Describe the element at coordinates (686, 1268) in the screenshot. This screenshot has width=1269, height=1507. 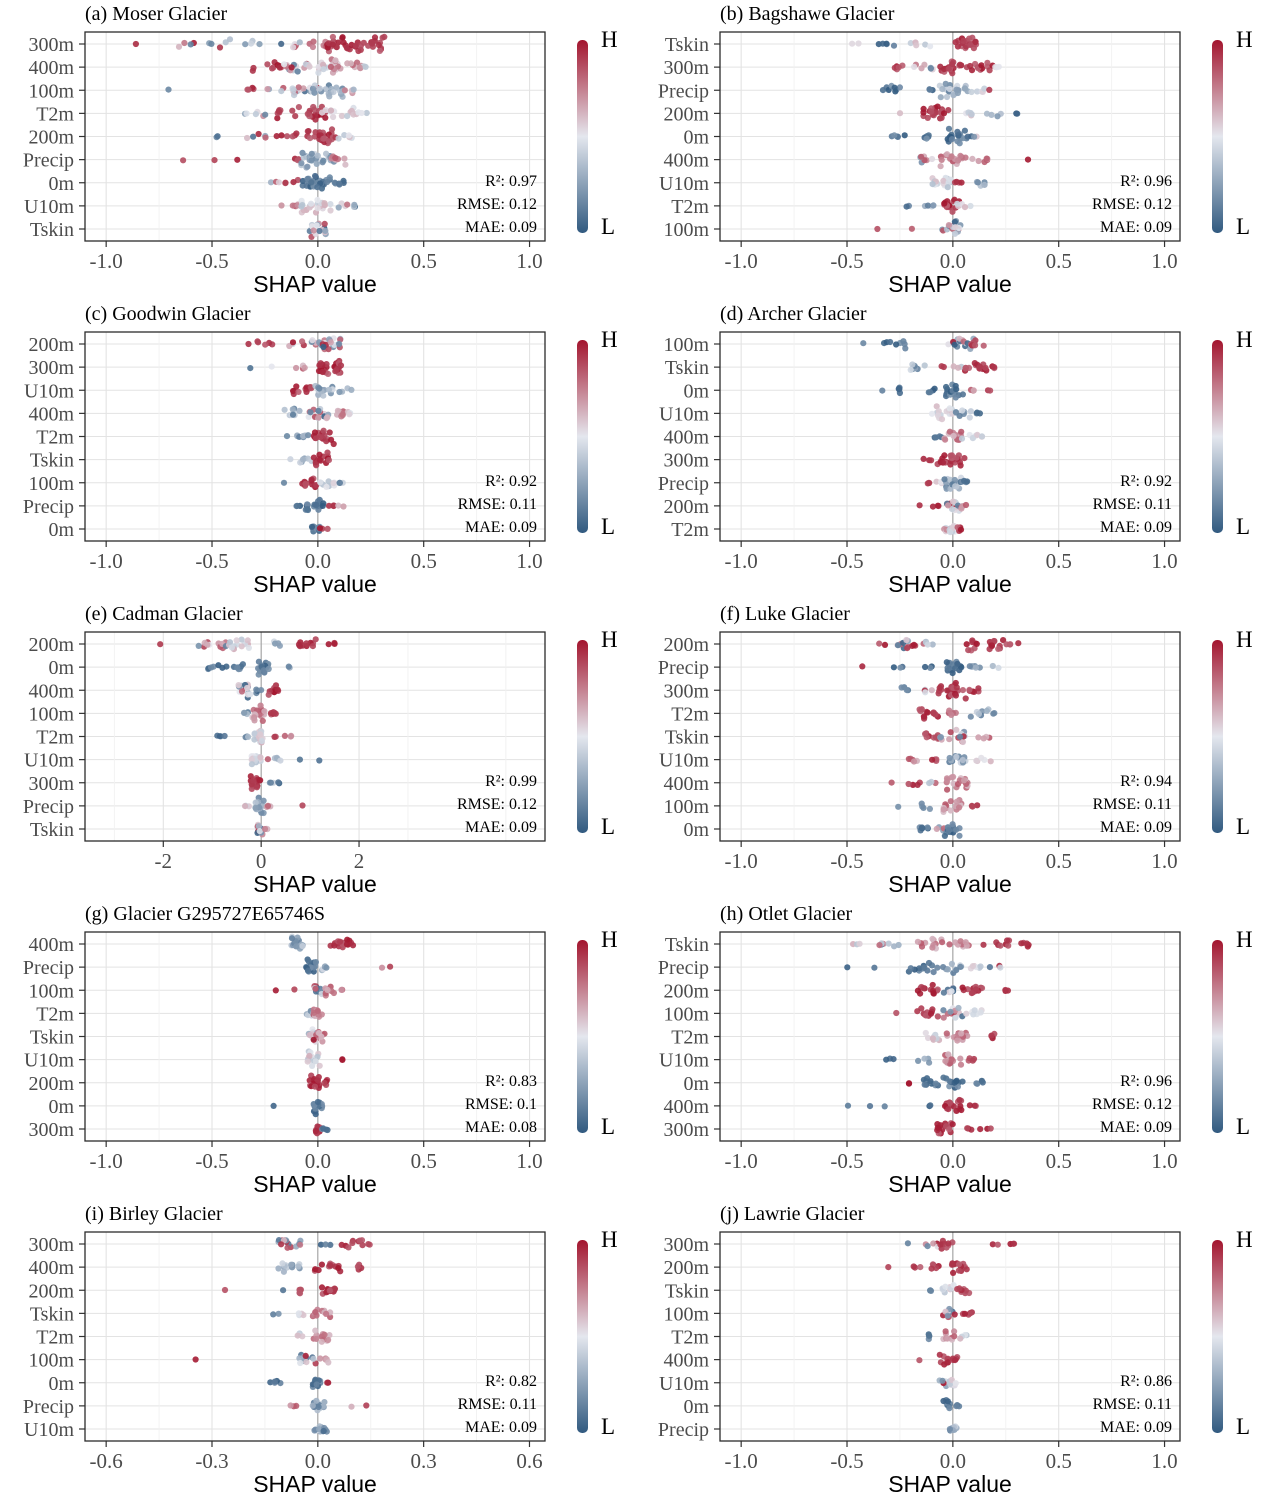
I see `y-tick-label: 200m` at that location.